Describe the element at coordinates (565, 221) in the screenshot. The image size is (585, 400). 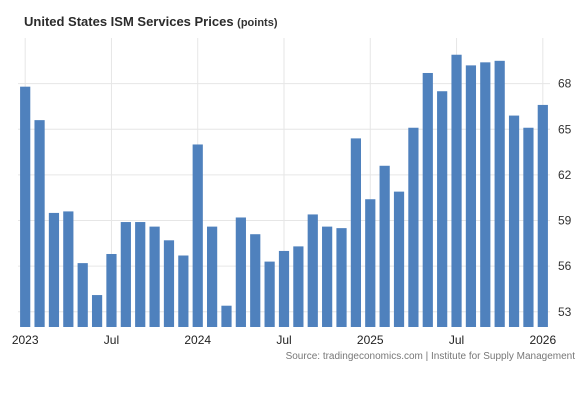
I see `y-tick-label: 59` at that location.